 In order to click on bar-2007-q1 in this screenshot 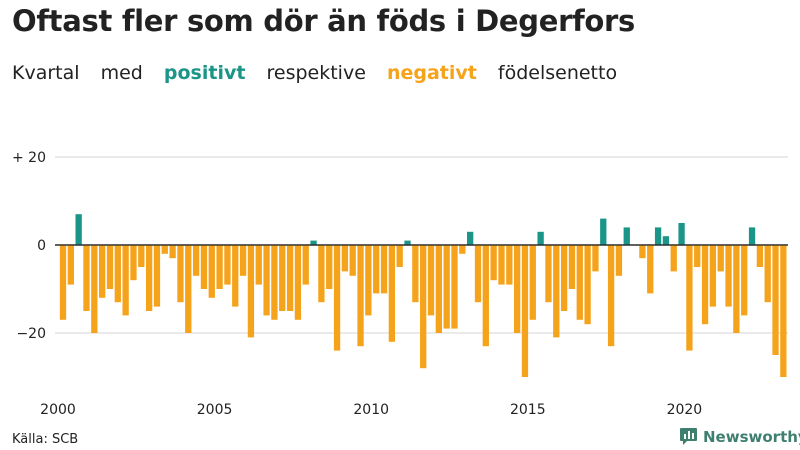, I will do `click(282, 278)`.